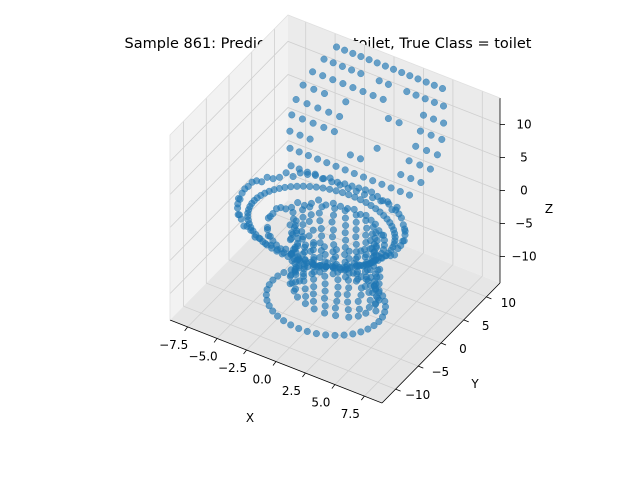 This screenshot has width=640, height=480. I want to click on z-tick-label: −5, so click(524, 224).